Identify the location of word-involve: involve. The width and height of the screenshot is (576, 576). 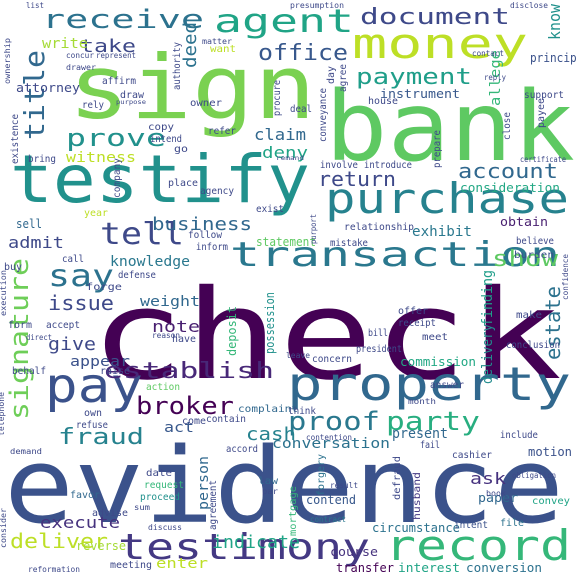
(339, 165).